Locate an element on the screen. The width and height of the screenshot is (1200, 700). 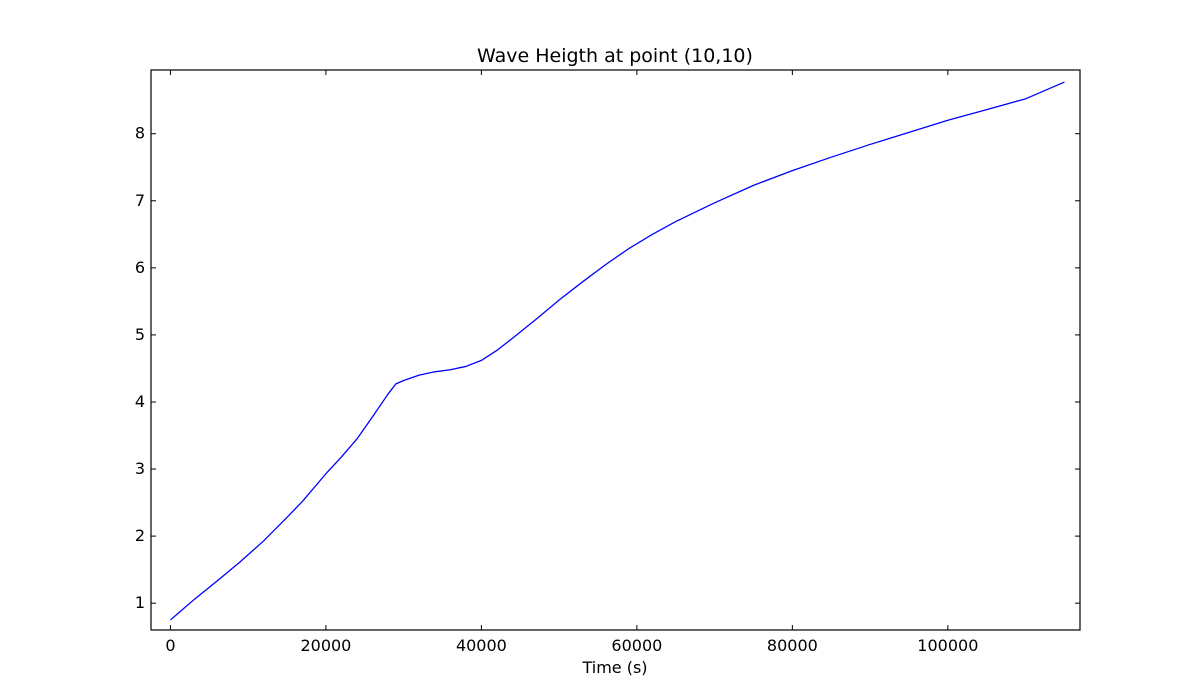
chart-title: Wave Heigth at point (10,10) is located at coordinates (615, 56).